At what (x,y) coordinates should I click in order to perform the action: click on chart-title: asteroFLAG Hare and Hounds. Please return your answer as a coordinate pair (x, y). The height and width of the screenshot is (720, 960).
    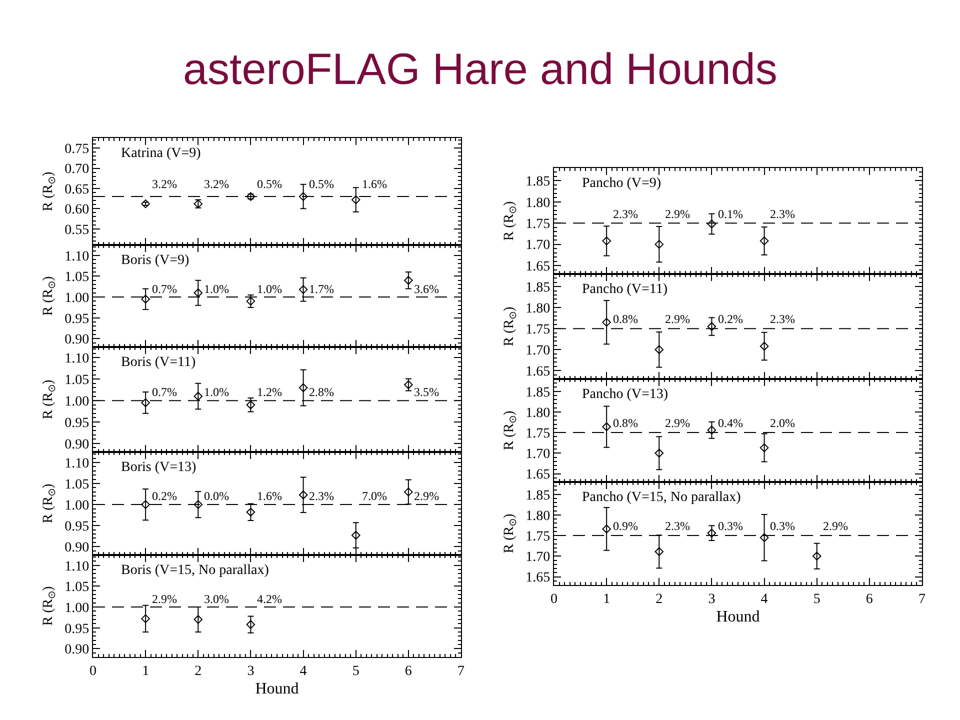
    Looking at the image, I should click on (480, 69).